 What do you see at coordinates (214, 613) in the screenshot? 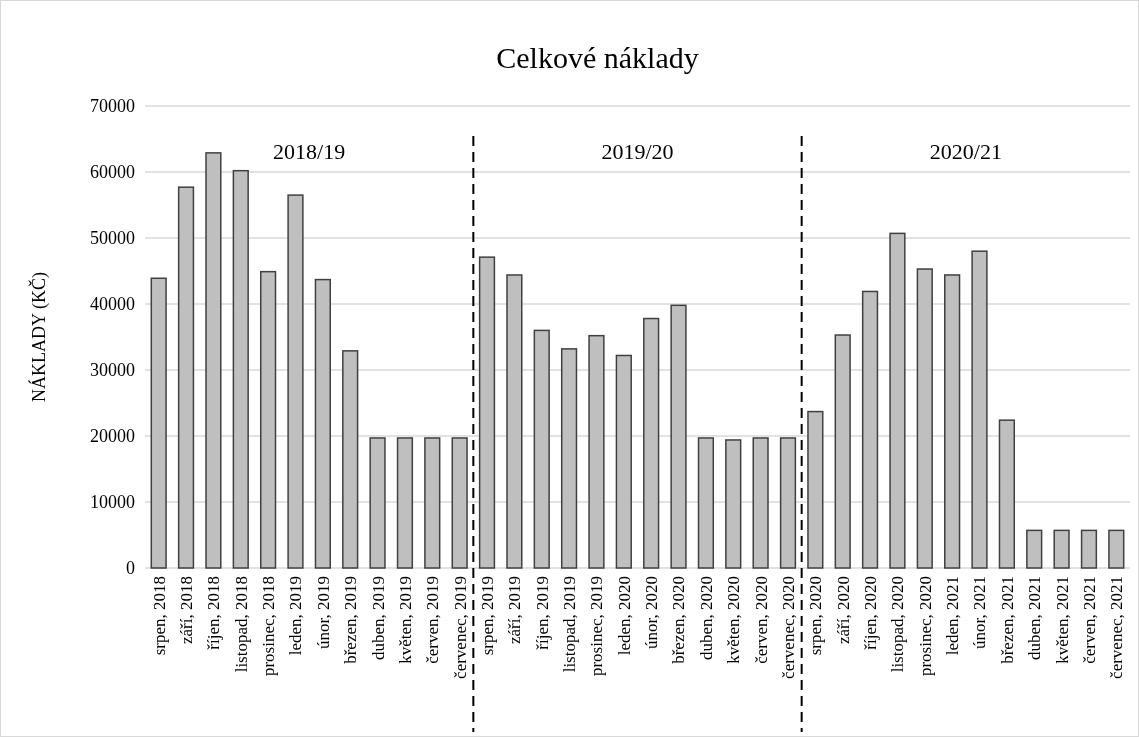
I see `x-tick-label: říjen, 2018` at bounding box center [214, 613].